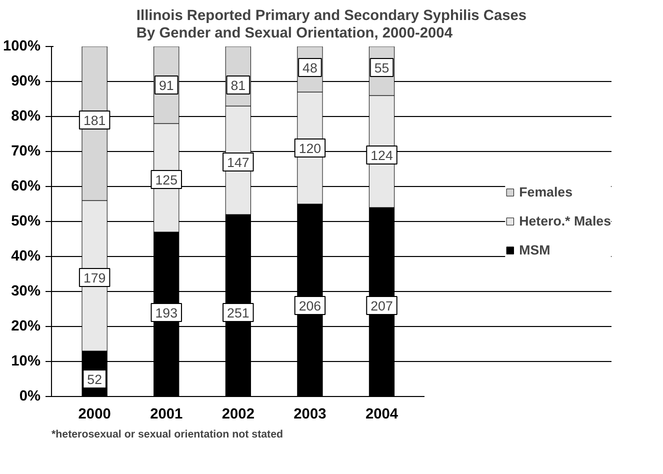  Describe the element at coordinates (26, 186) in the screenshot. I see `y-tick-label: 60%` at that location.